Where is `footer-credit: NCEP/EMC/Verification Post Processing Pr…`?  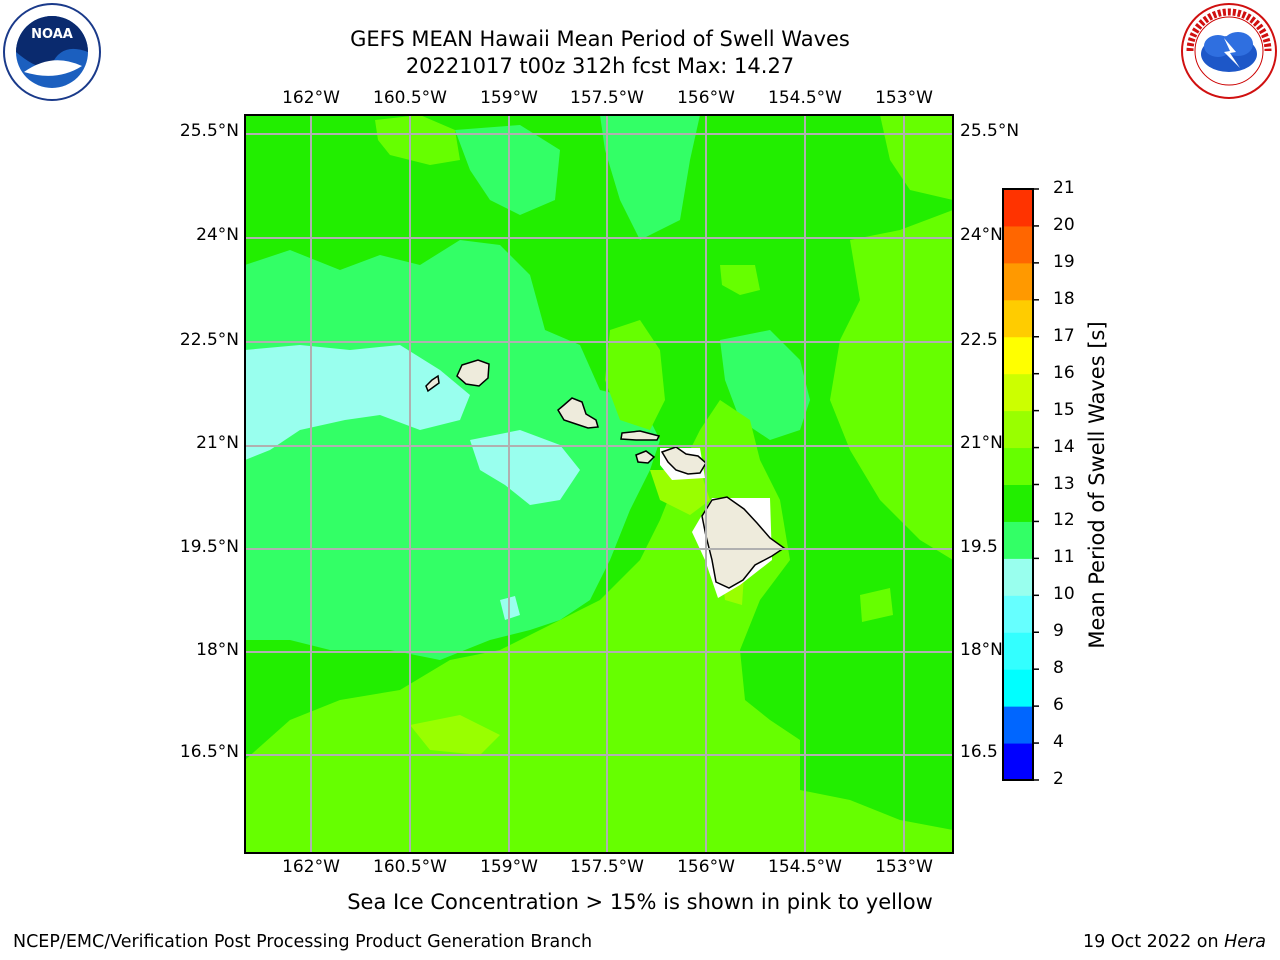
footer-credit: NCEP/EMC/Verification Post Processing Pr… is located at coordinates (303, 942).